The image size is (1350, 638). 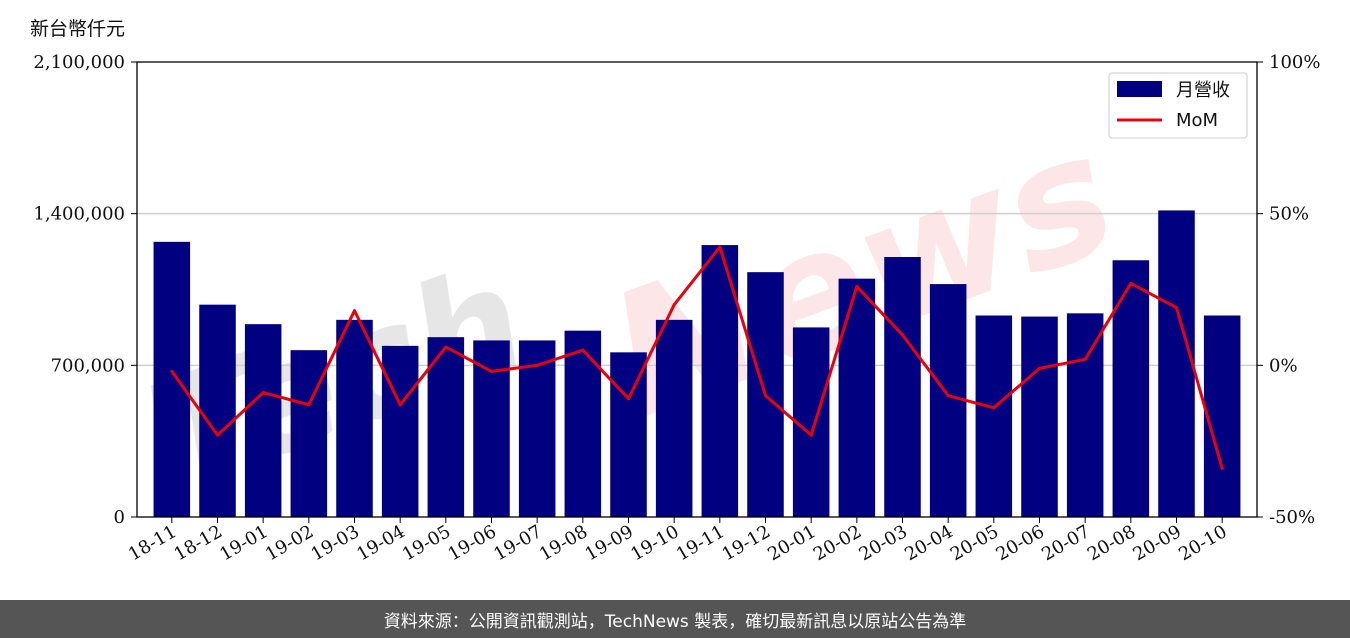 What do you see at coordinates (1203, 90) in the screenshot?
I see `legend-label-revenue: 月營收` at bounding box center [1203, 90].